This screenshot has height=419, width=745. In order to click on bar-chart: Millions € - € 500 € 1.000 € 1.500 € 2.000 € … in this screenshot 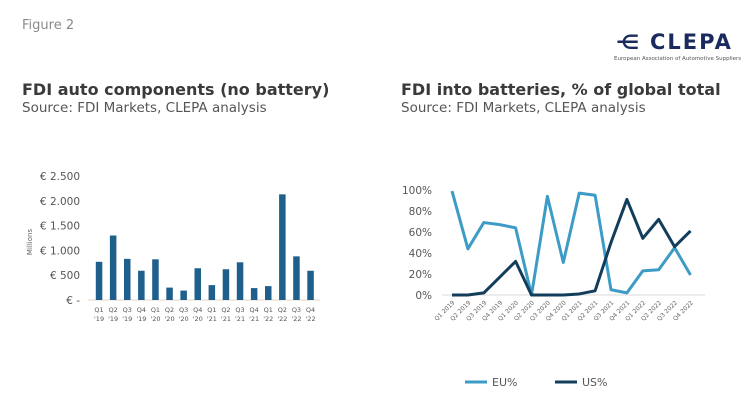, I will do `click(173, 247)`.